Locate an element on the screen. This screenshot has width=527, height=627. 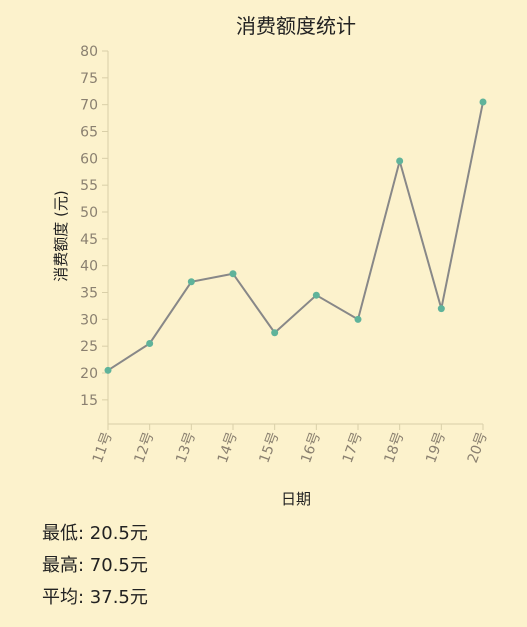
y-tick-label: 20 is located at coordinates (89, 374).